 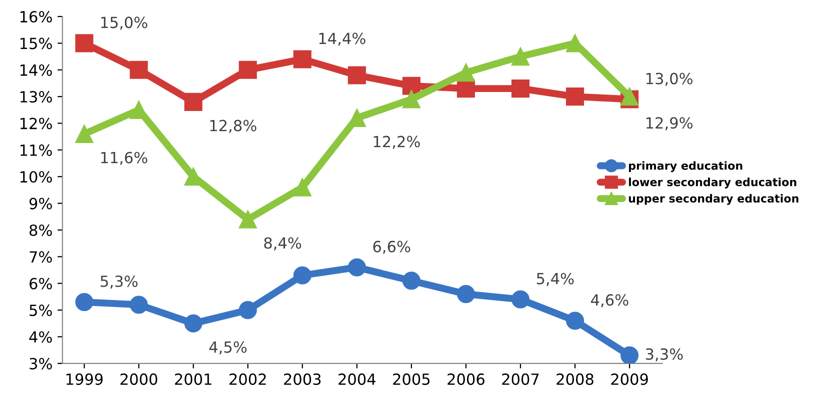 I want to click on data-label: 12,2%, so click(x=397, y=142).